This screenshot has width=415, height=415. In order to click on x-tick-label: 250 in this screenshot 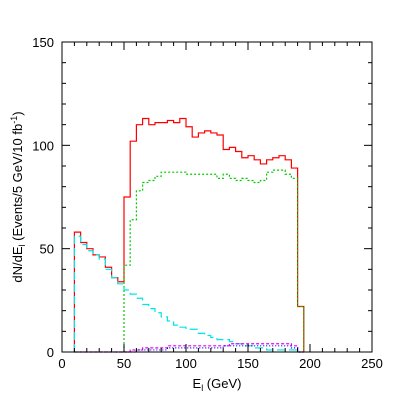, I will do `click(372, 363)`.